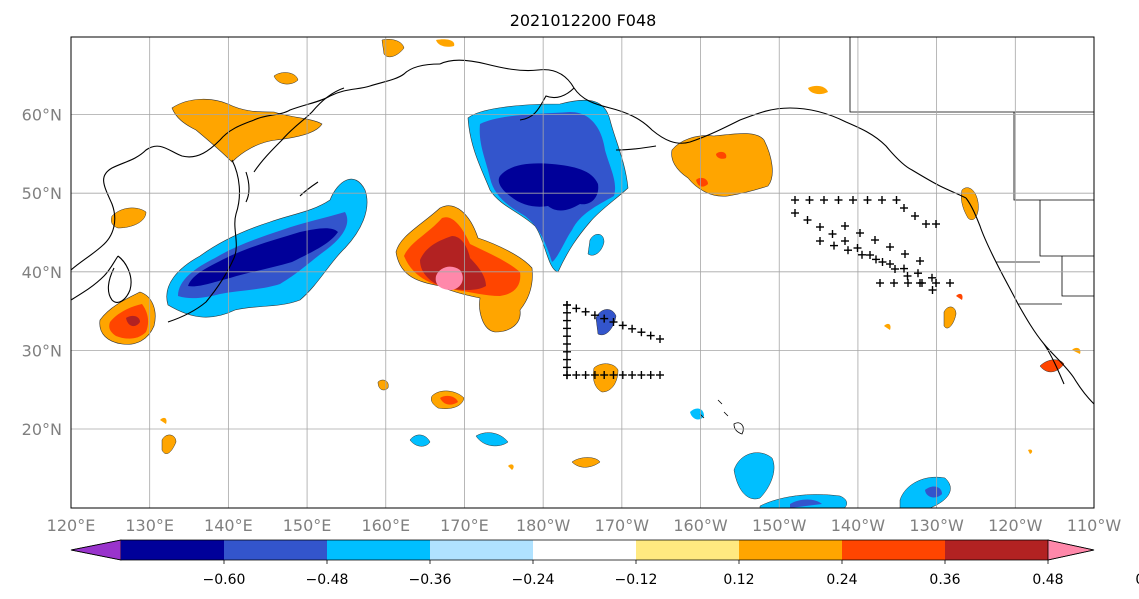 The width and height of the screenshot is (1139, 599). I want to click on colorbar-tick-label: 0.12, so click(738, 580).